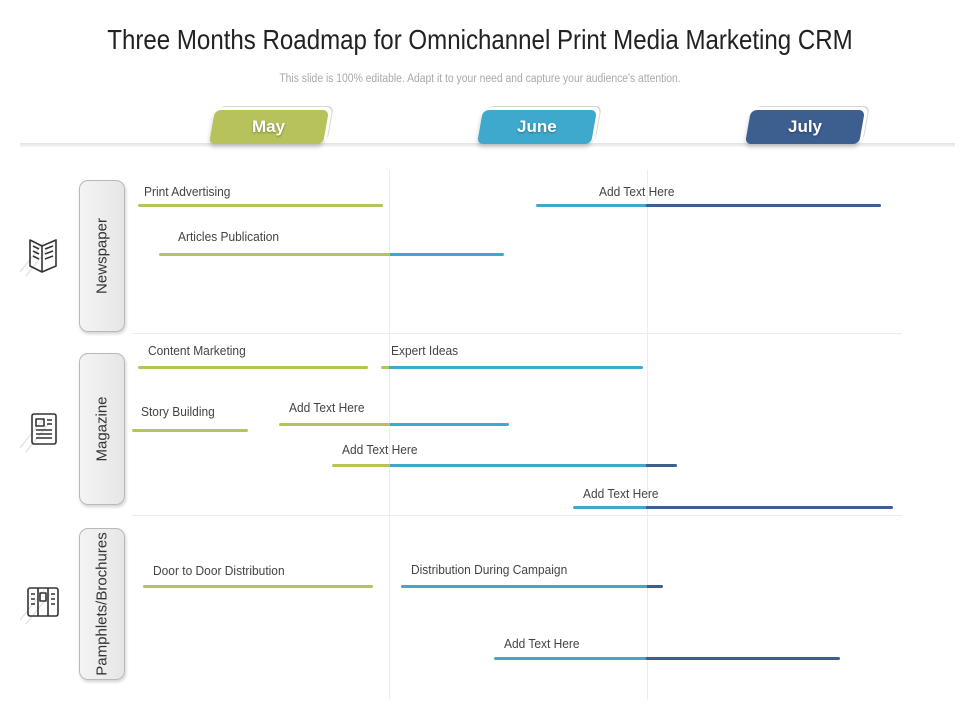 The image size is (960, 720). Describe the element at coordinates (187, 191) in the screenshot. I see `task-label: Print Advertising` at that location.